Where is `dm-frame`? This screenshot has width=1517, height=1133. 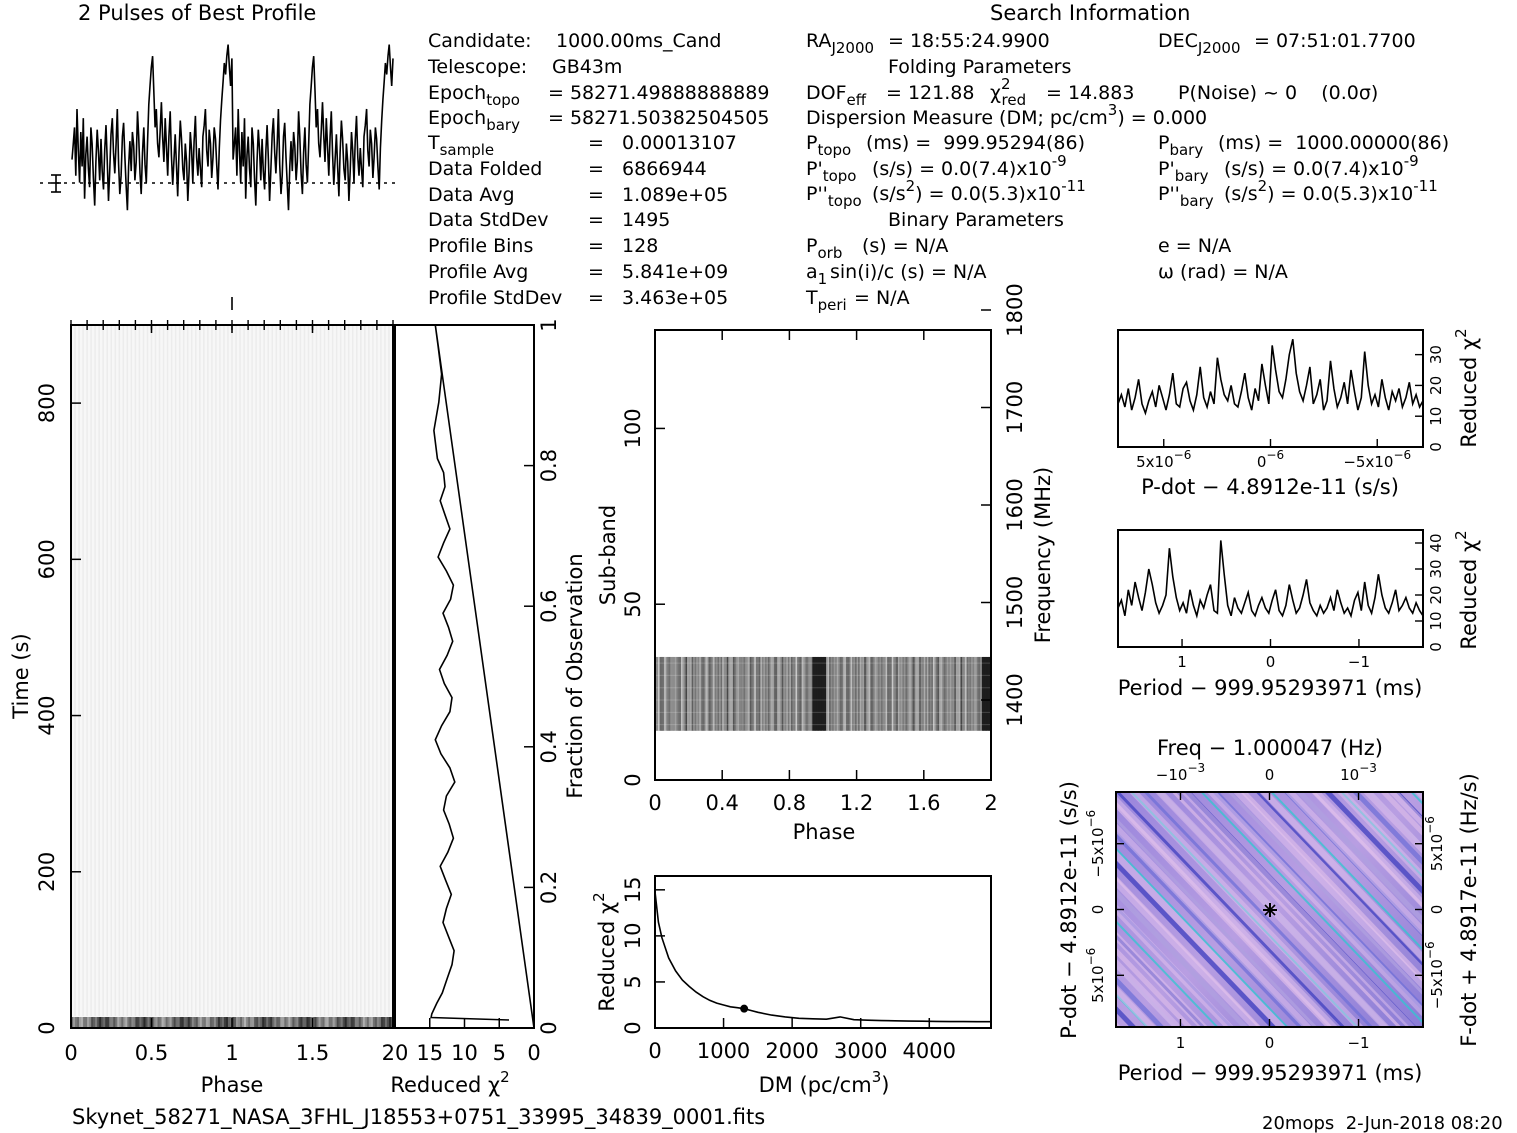
dm-frame is located at coordinates (823, 952).